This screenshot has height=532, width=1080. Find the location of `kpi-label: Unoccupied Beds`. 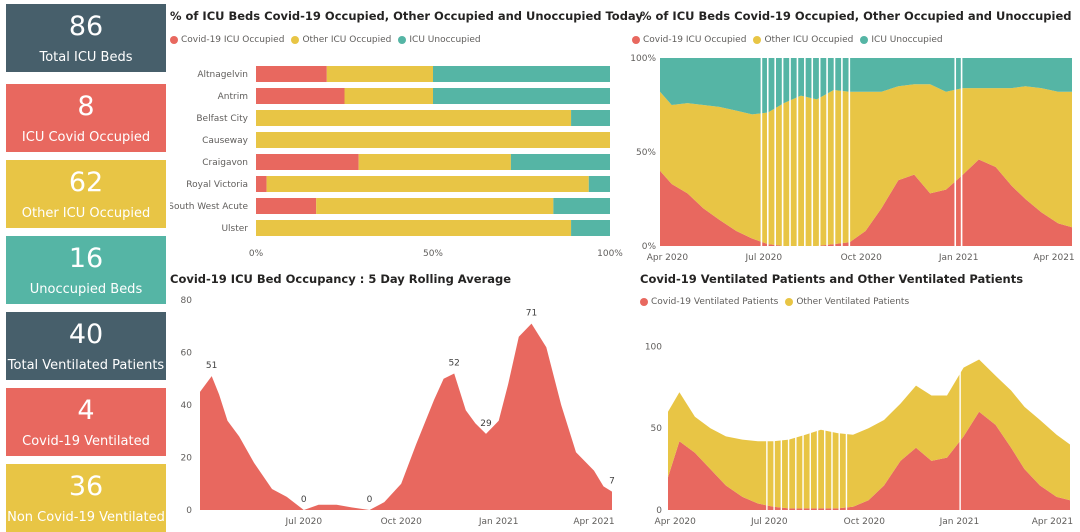

kpi-label: Unoccupied Beds is located at coordinates (86, 289).